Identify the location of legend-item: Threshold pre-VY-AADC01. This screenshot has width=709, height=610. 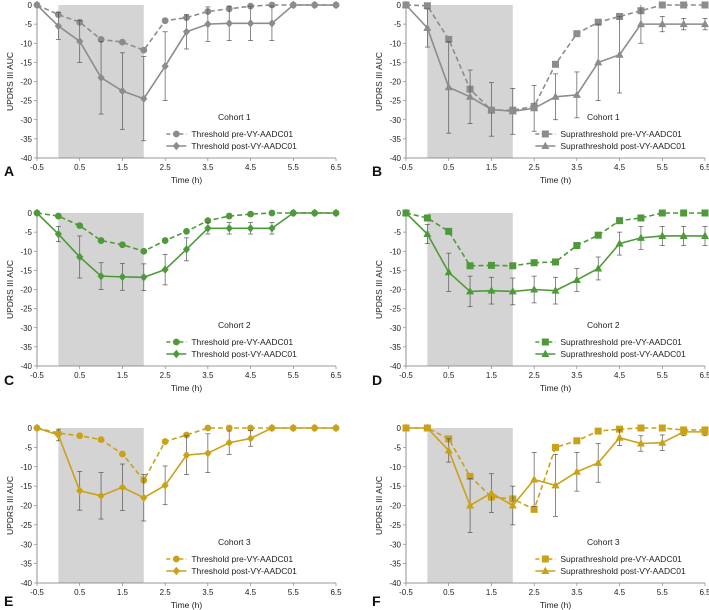
(229, 342).